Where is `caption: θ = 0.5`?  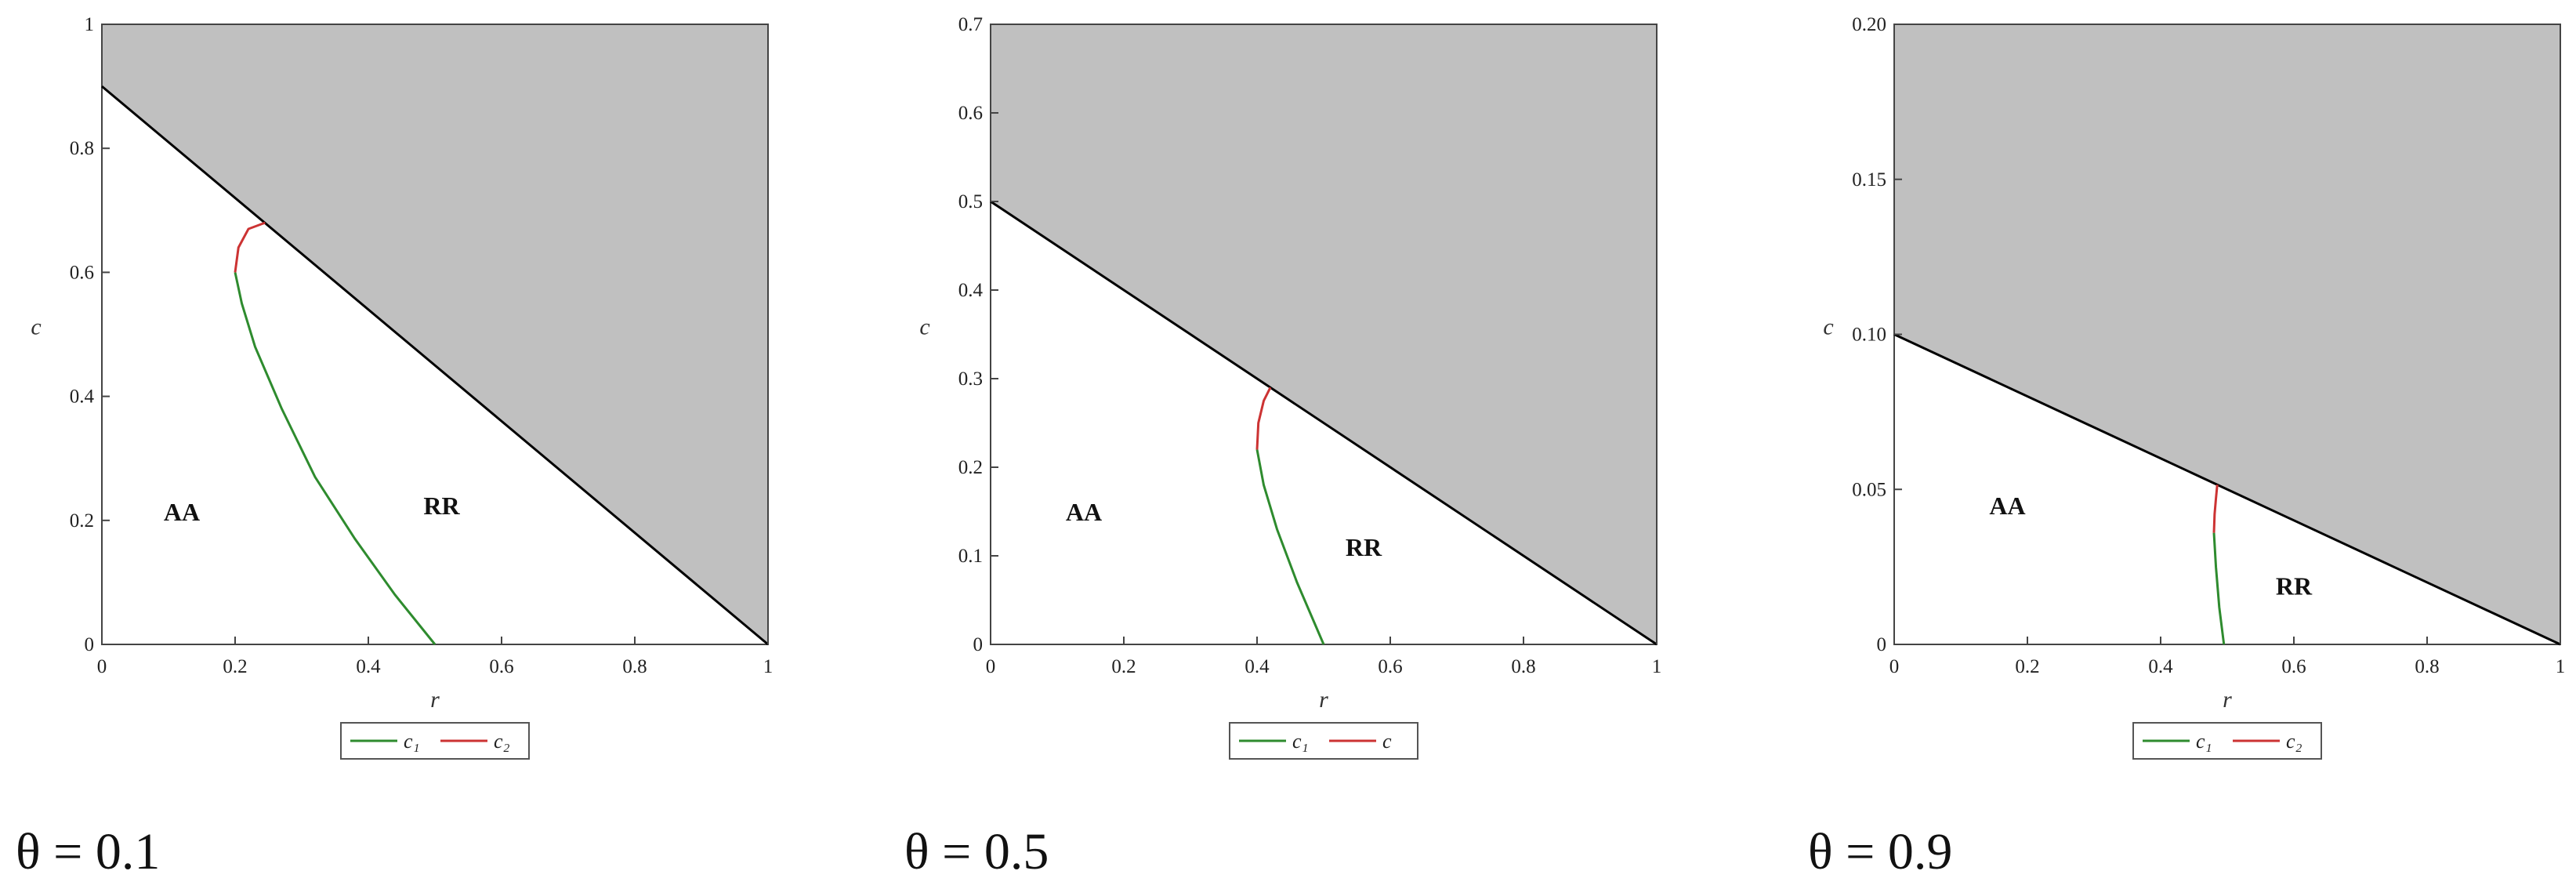
caption: θ = 0.5 is located at coordinates (976, 851).